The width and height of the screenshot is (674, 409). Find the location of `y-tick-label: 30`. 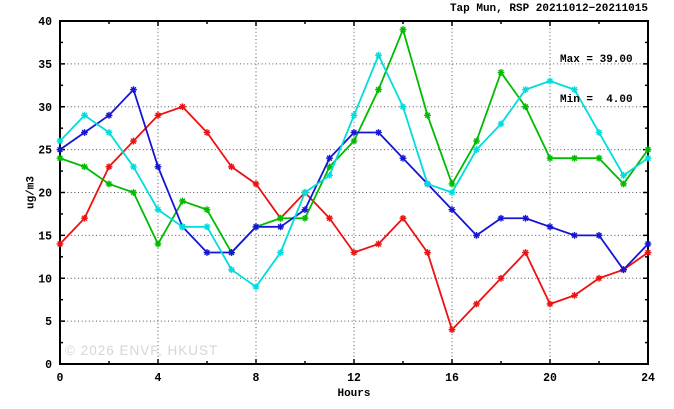

y-tick-label: 30 is located at coordinates (45, 108).